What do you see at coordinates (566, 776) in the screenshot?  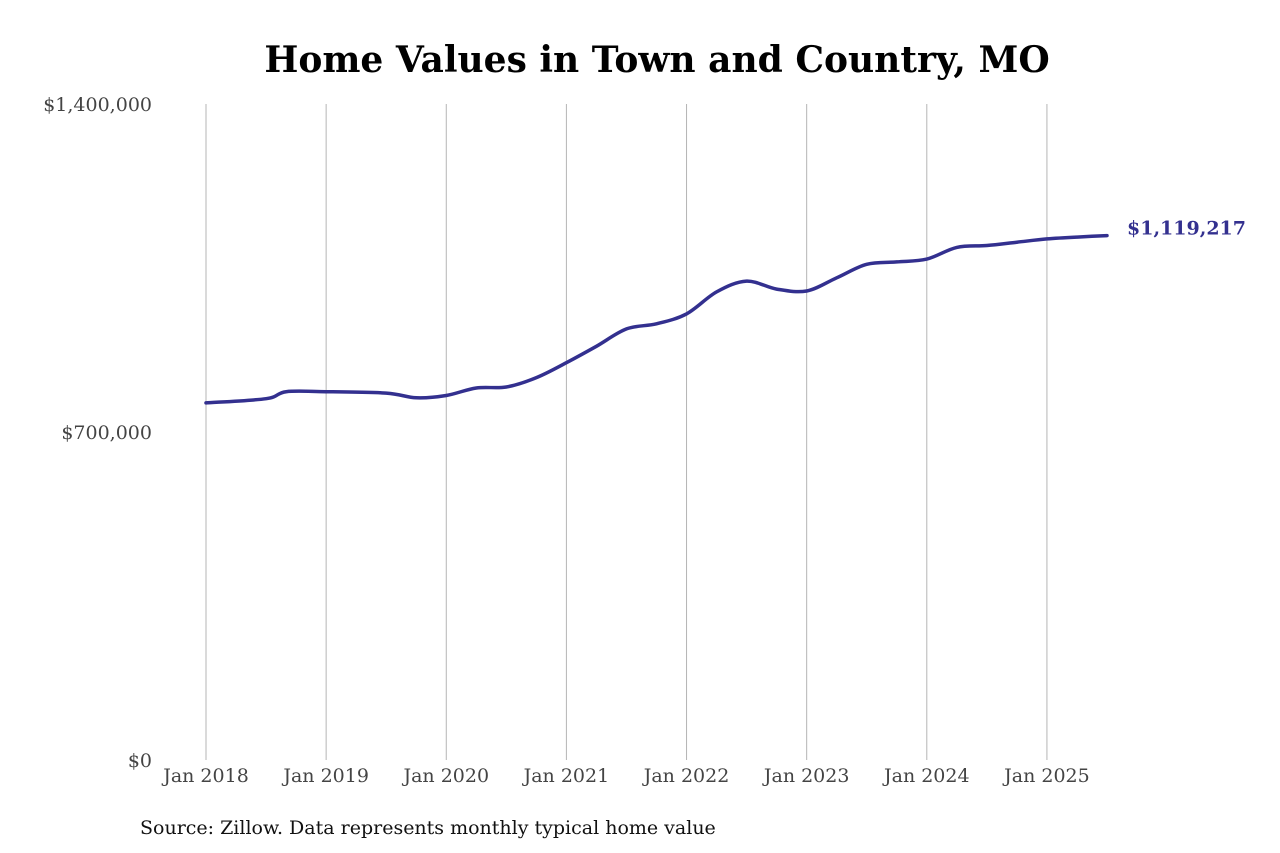 I see `x-tick-label: Jan 2021` at bounding box center [566, 776].